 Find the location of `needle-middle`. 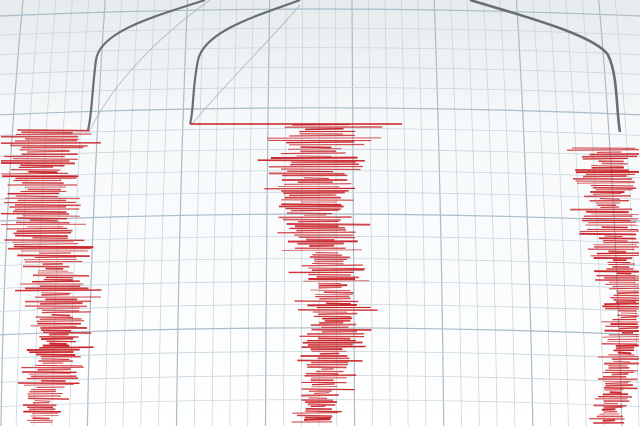

needle-middle is located at coordinates (244, 62).